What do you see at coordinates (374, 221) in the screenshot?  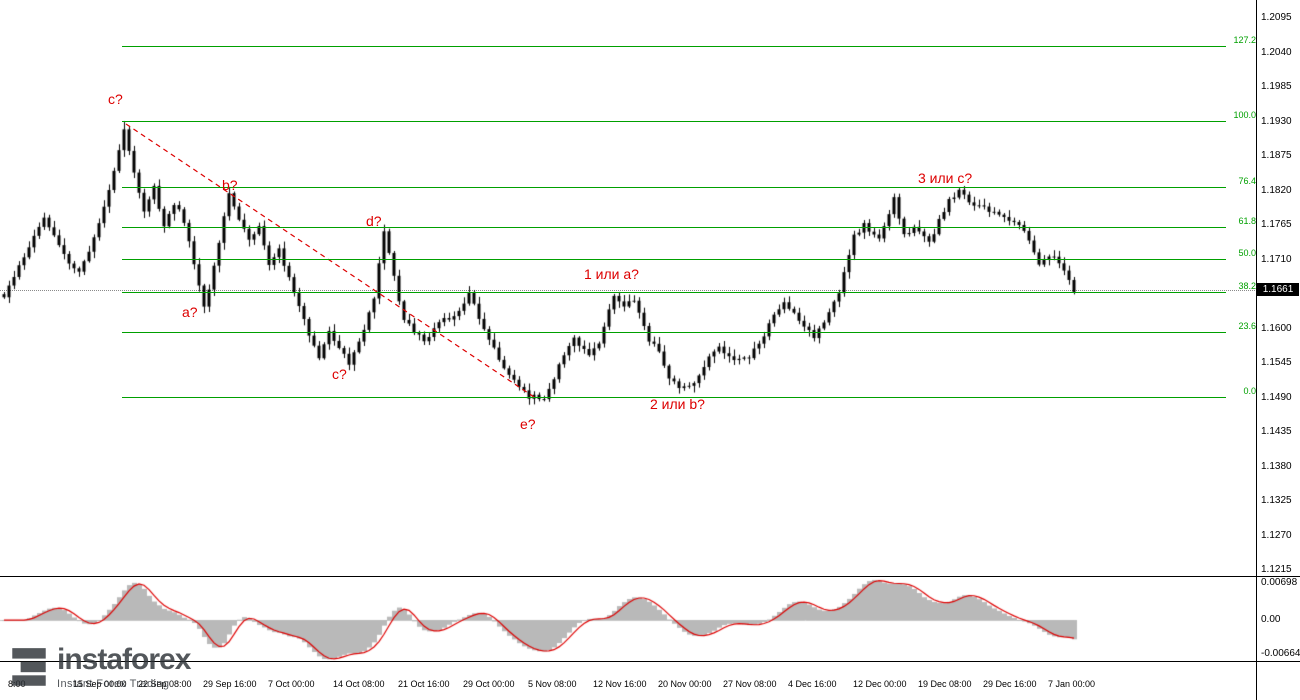 I see `wave-annotation: d?` at bounding box center [374, 221].